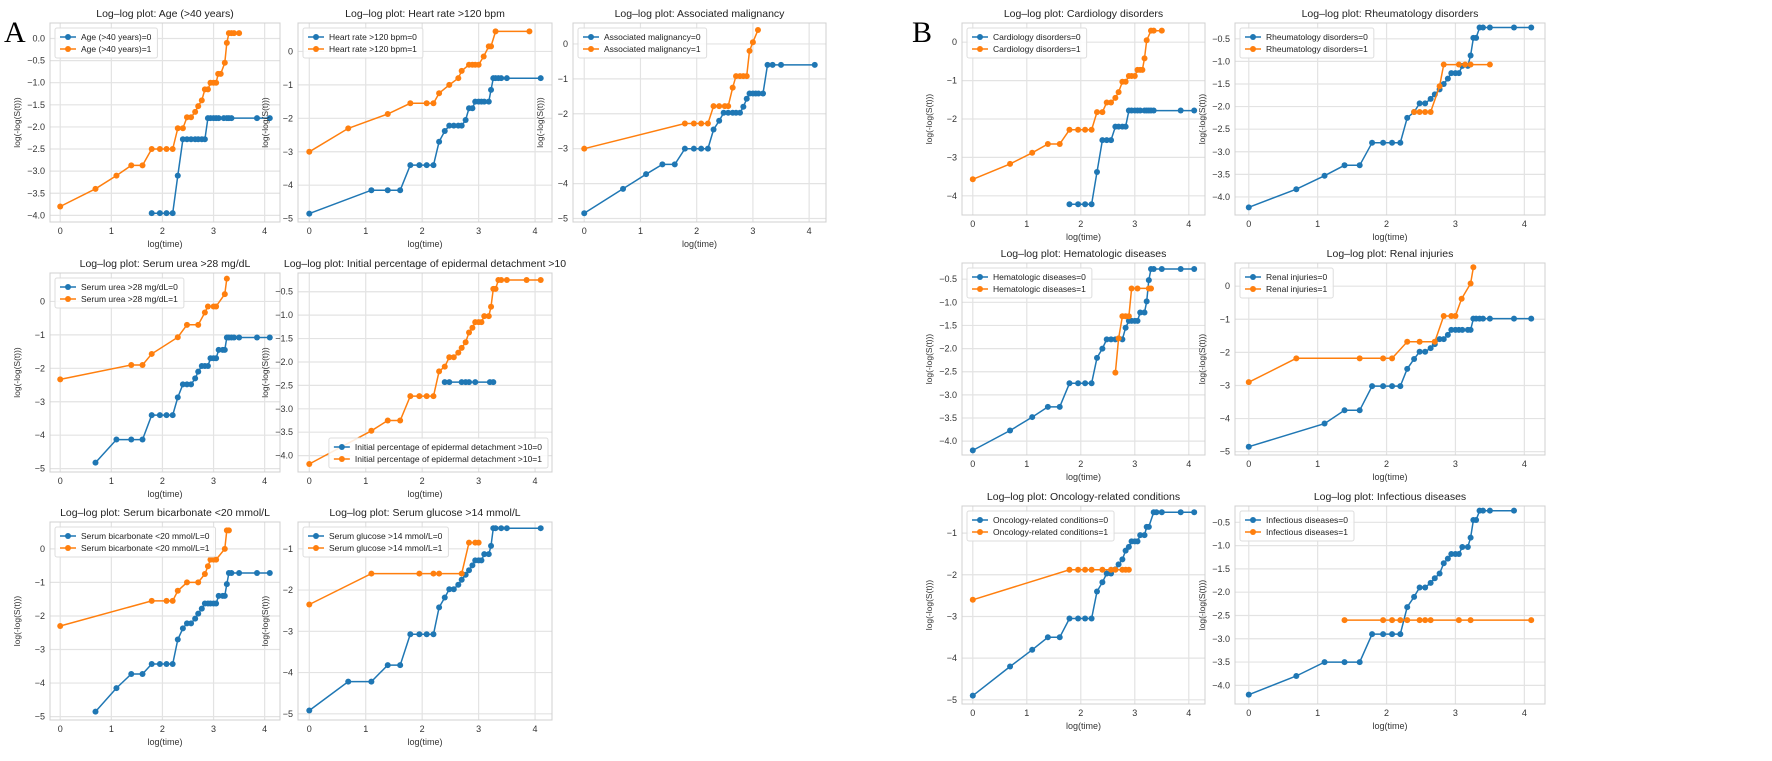  I want to click on y-tick-label: −3.0, so click(1221, 639).